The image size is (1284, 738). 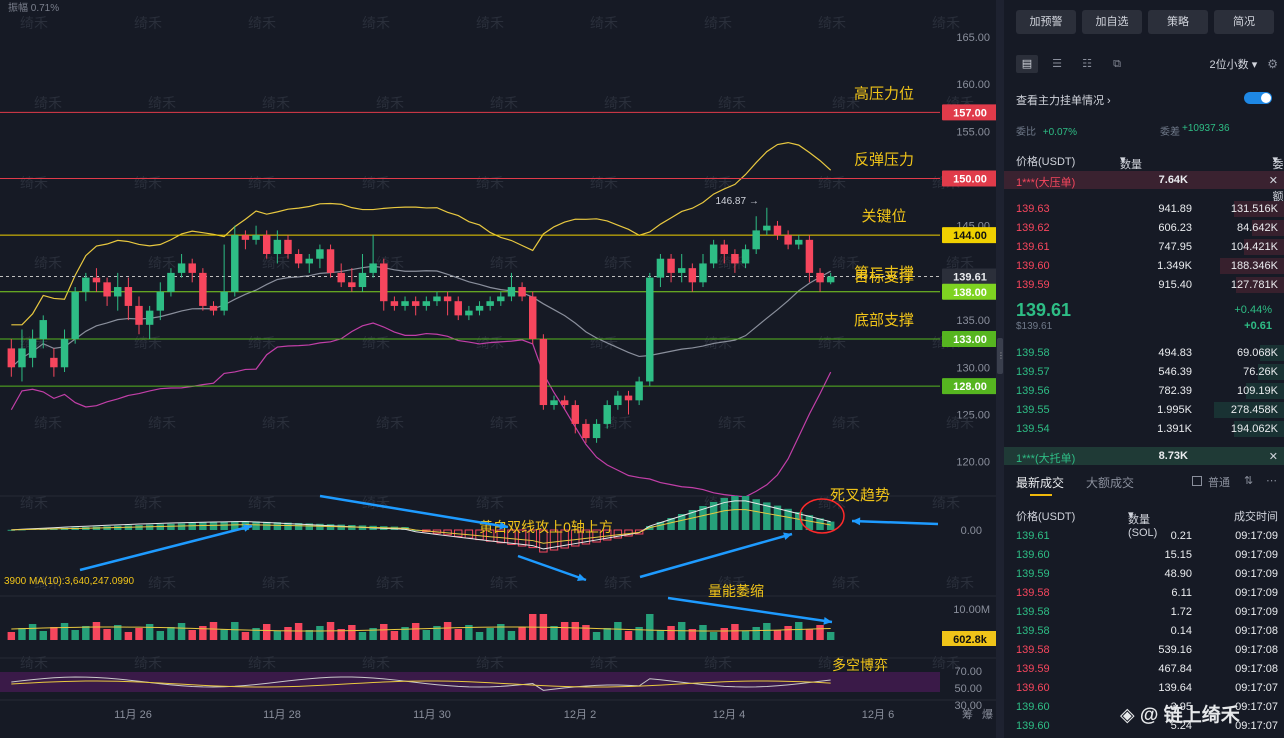 What do you see at coordinates (1112, 22) in the screenshot?
I see `add-watchlist-button: 加自选` at bounding box center [1112, 22].